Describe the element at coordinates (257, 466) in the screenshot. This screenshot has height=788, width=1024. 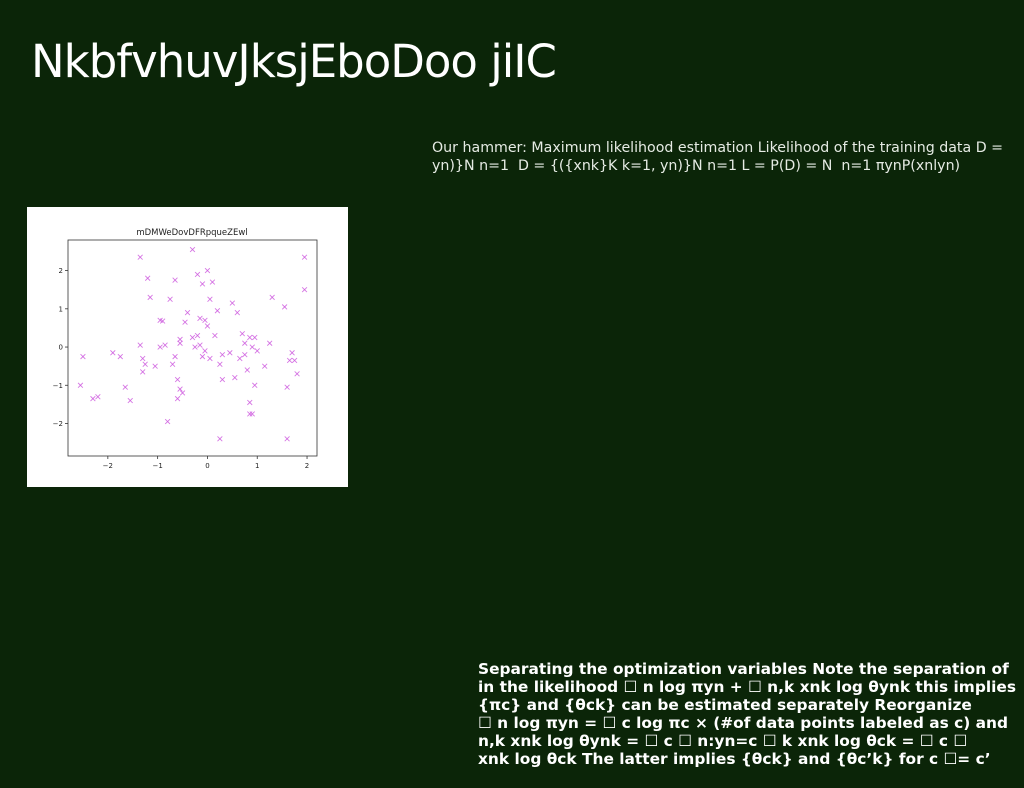
I see `x-tick-label: 1` at that location.